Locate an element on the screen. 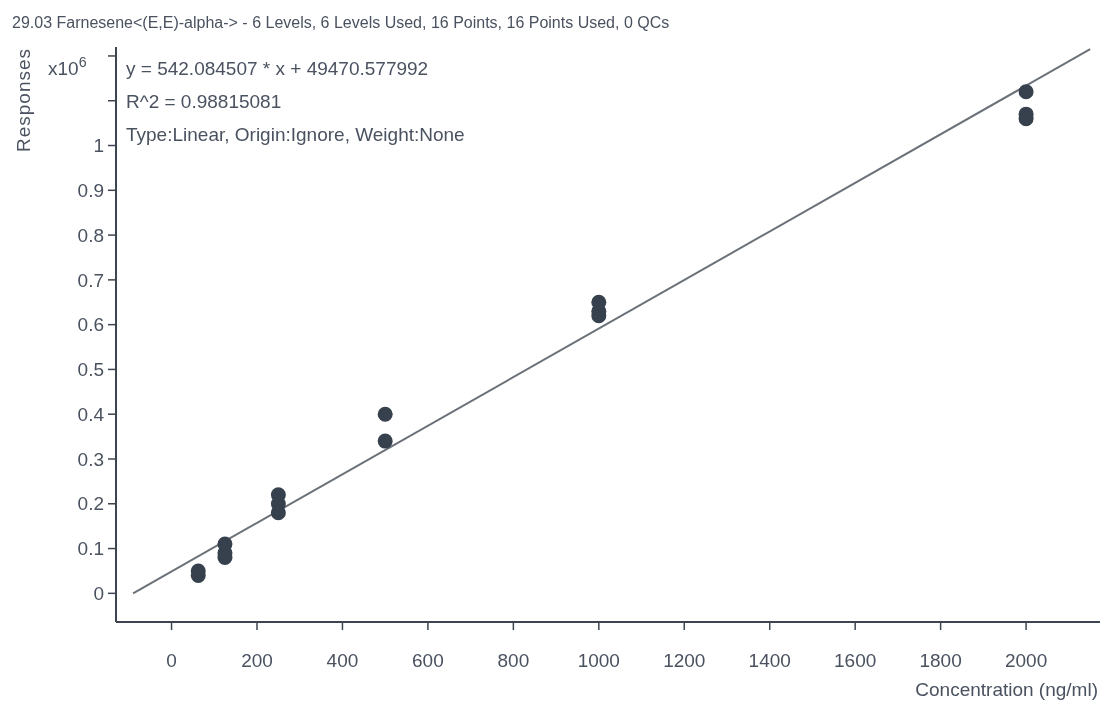  chart-title: 29.03 Farnesene<(E,E)-alpha-> - 6 Levels, 6 Levels Used, 16 Points, 16 Points Used, 0 QCs is located at coordinates (341, 22).